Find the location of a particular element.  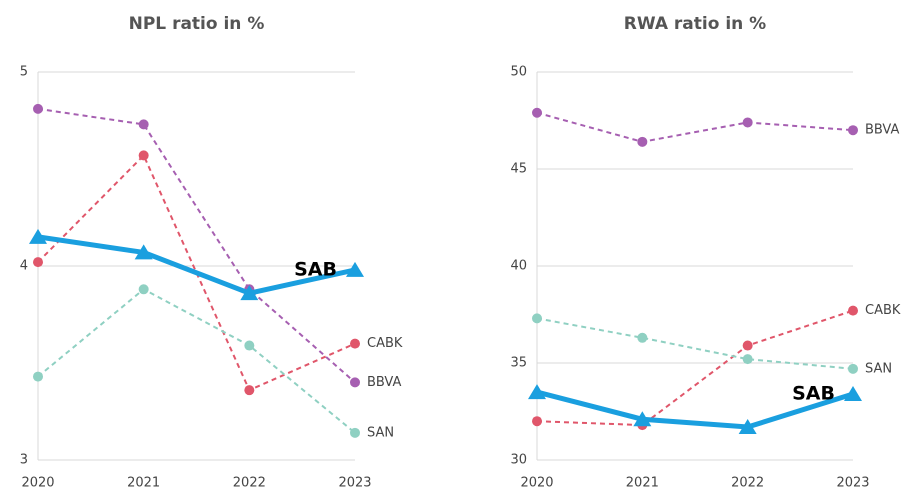

chart-title: NPL ratio in % is located at coordinates (197, 24).